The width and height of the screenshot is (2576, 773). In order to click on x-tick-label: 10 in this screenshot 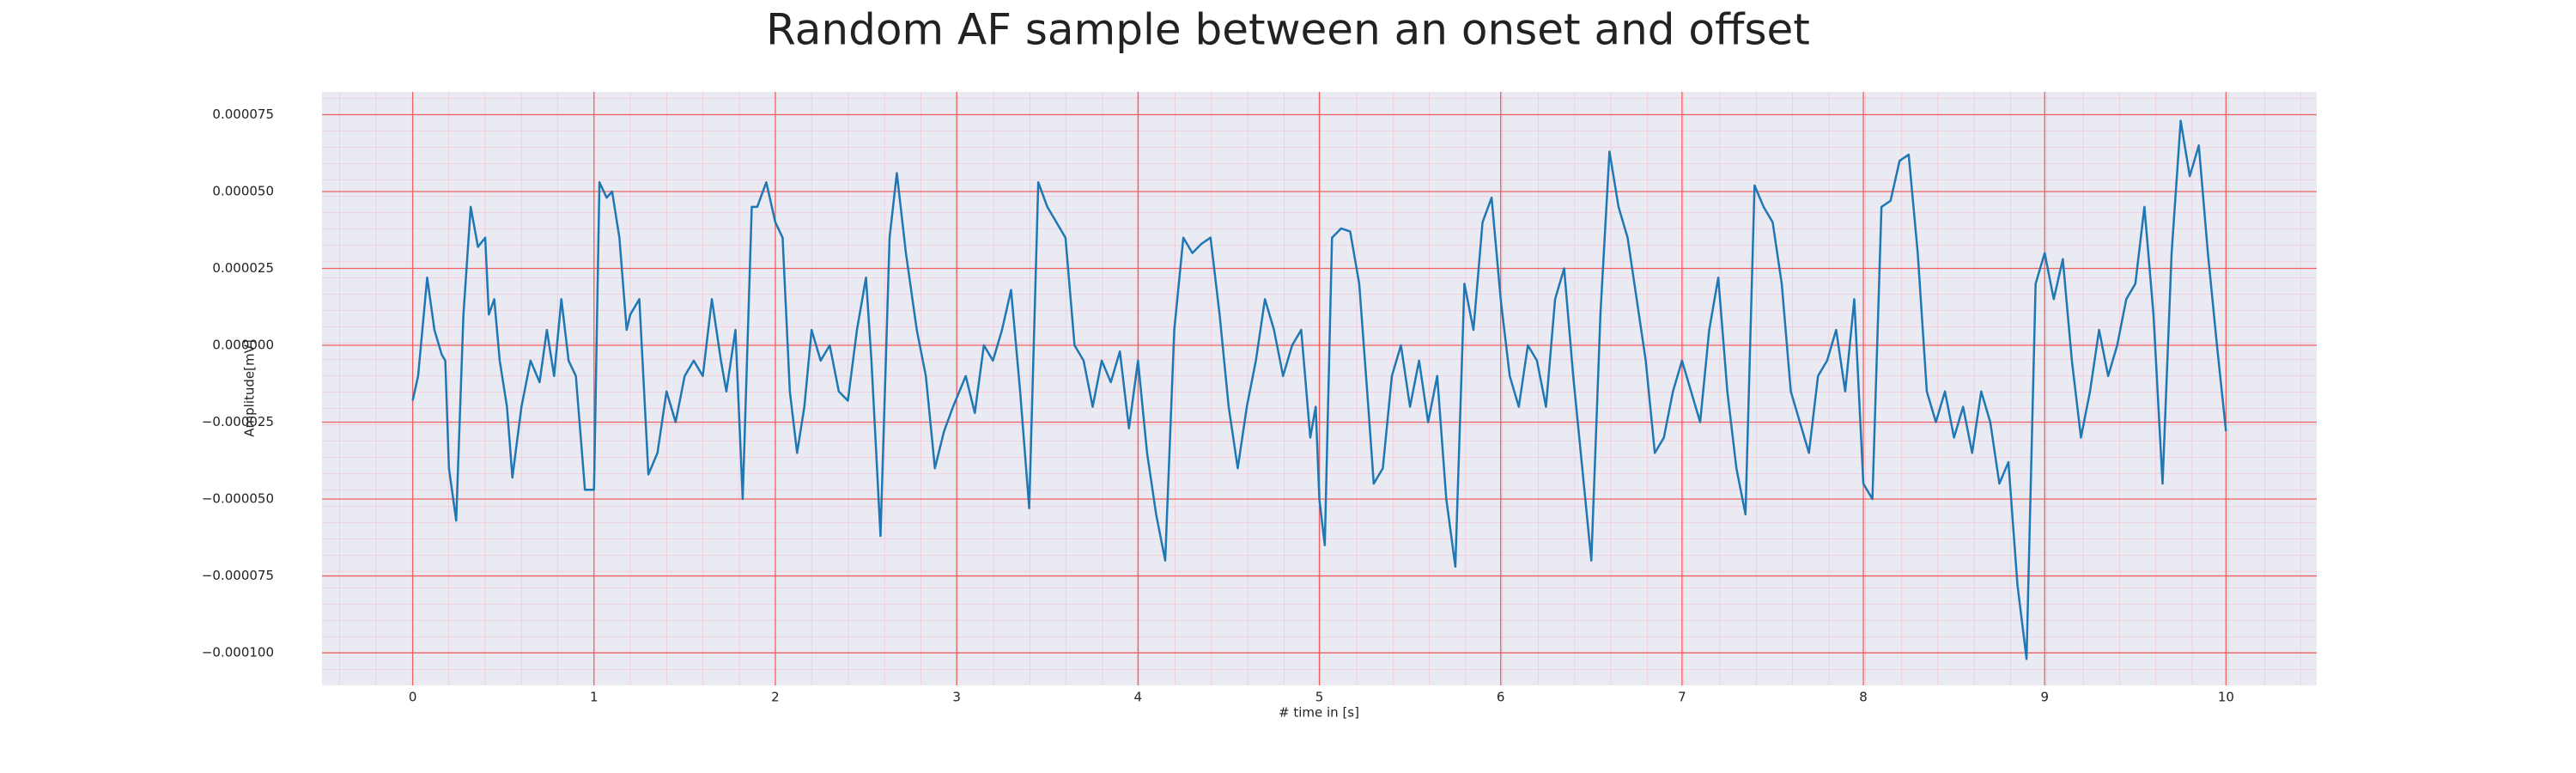, I will do `click(2226, 697)`.